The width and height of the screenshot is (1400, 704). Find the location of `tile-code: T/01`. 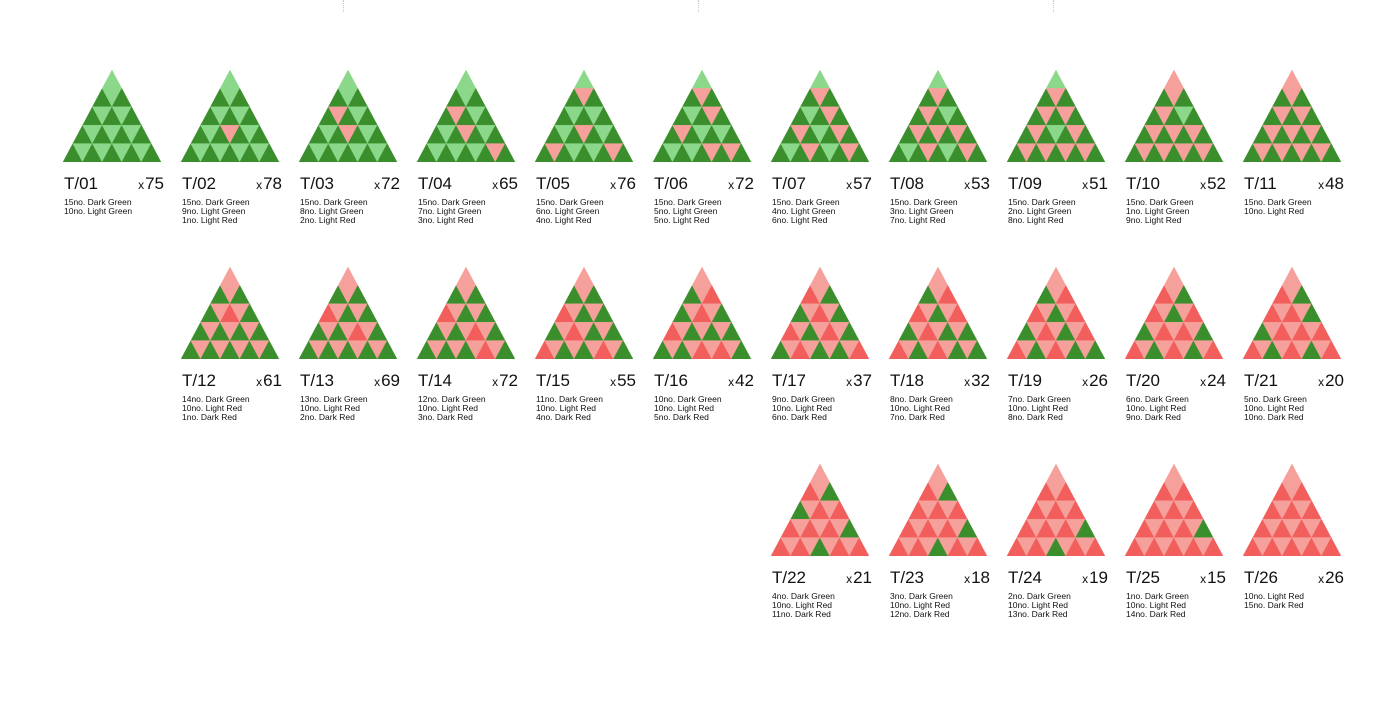

tile-code: T/01 is located at coordinates (81, 183).